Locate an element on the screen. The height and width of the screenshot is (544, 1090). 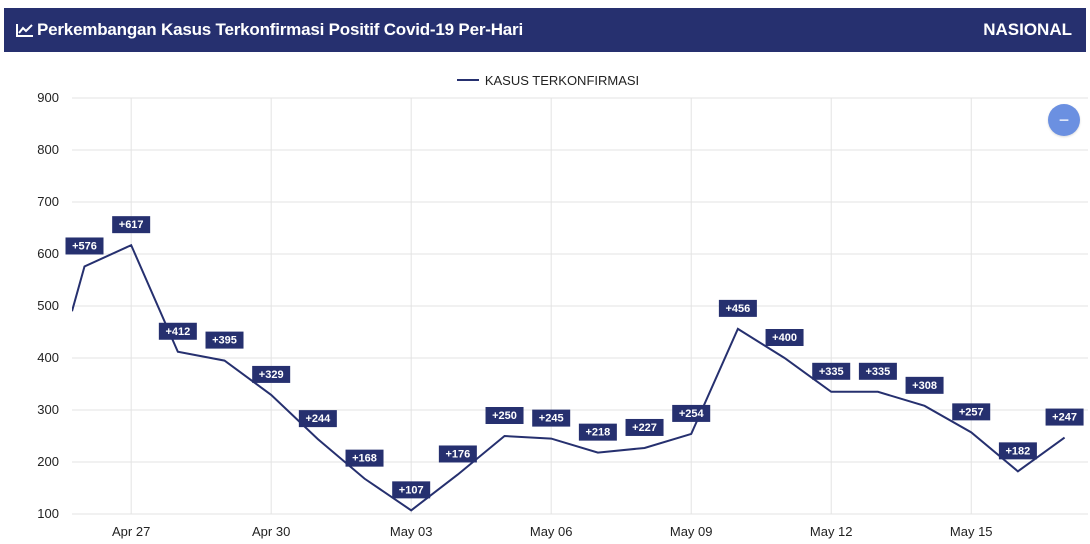
data-label: +617 is located at coordinates (131, 225).